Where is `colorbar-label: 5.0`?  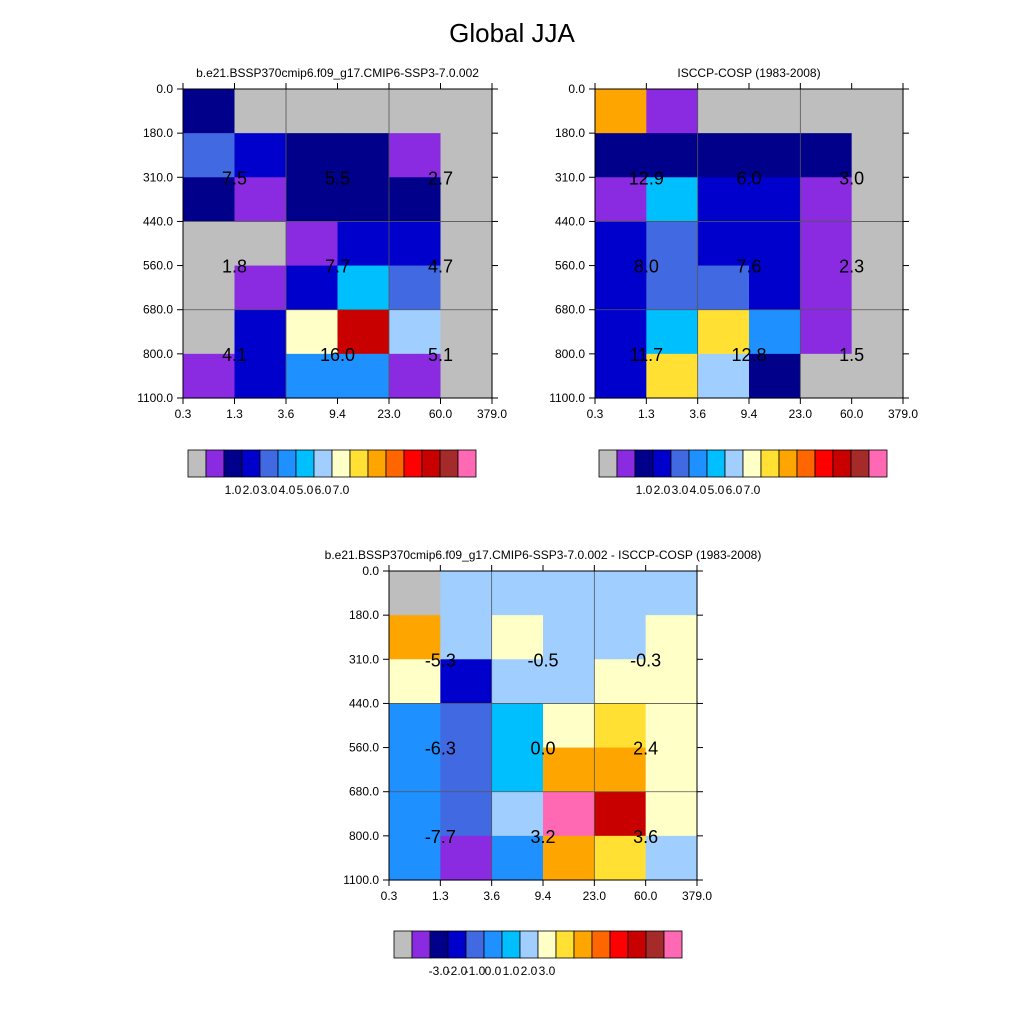
colorbar-label: 5.0 is located at coordinates (716, 490).